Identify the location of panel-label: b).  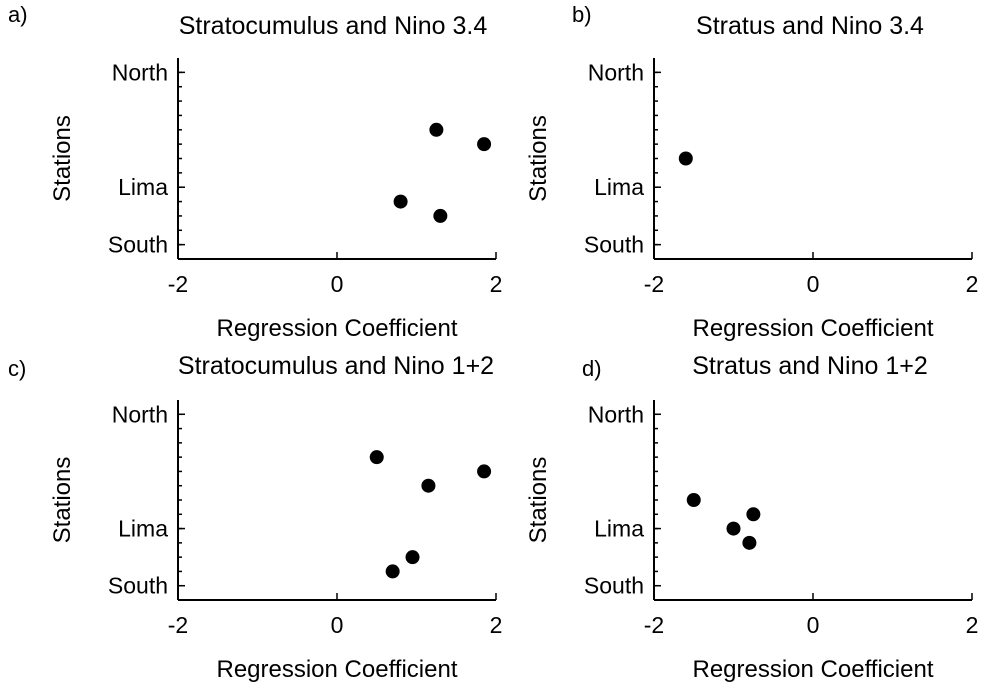
(582, 14).